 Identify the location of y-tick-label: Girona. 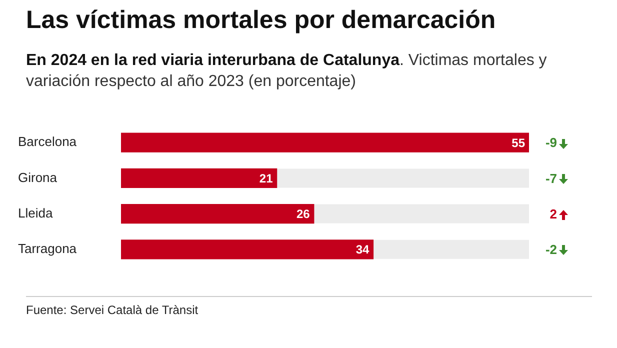
(38, 177).